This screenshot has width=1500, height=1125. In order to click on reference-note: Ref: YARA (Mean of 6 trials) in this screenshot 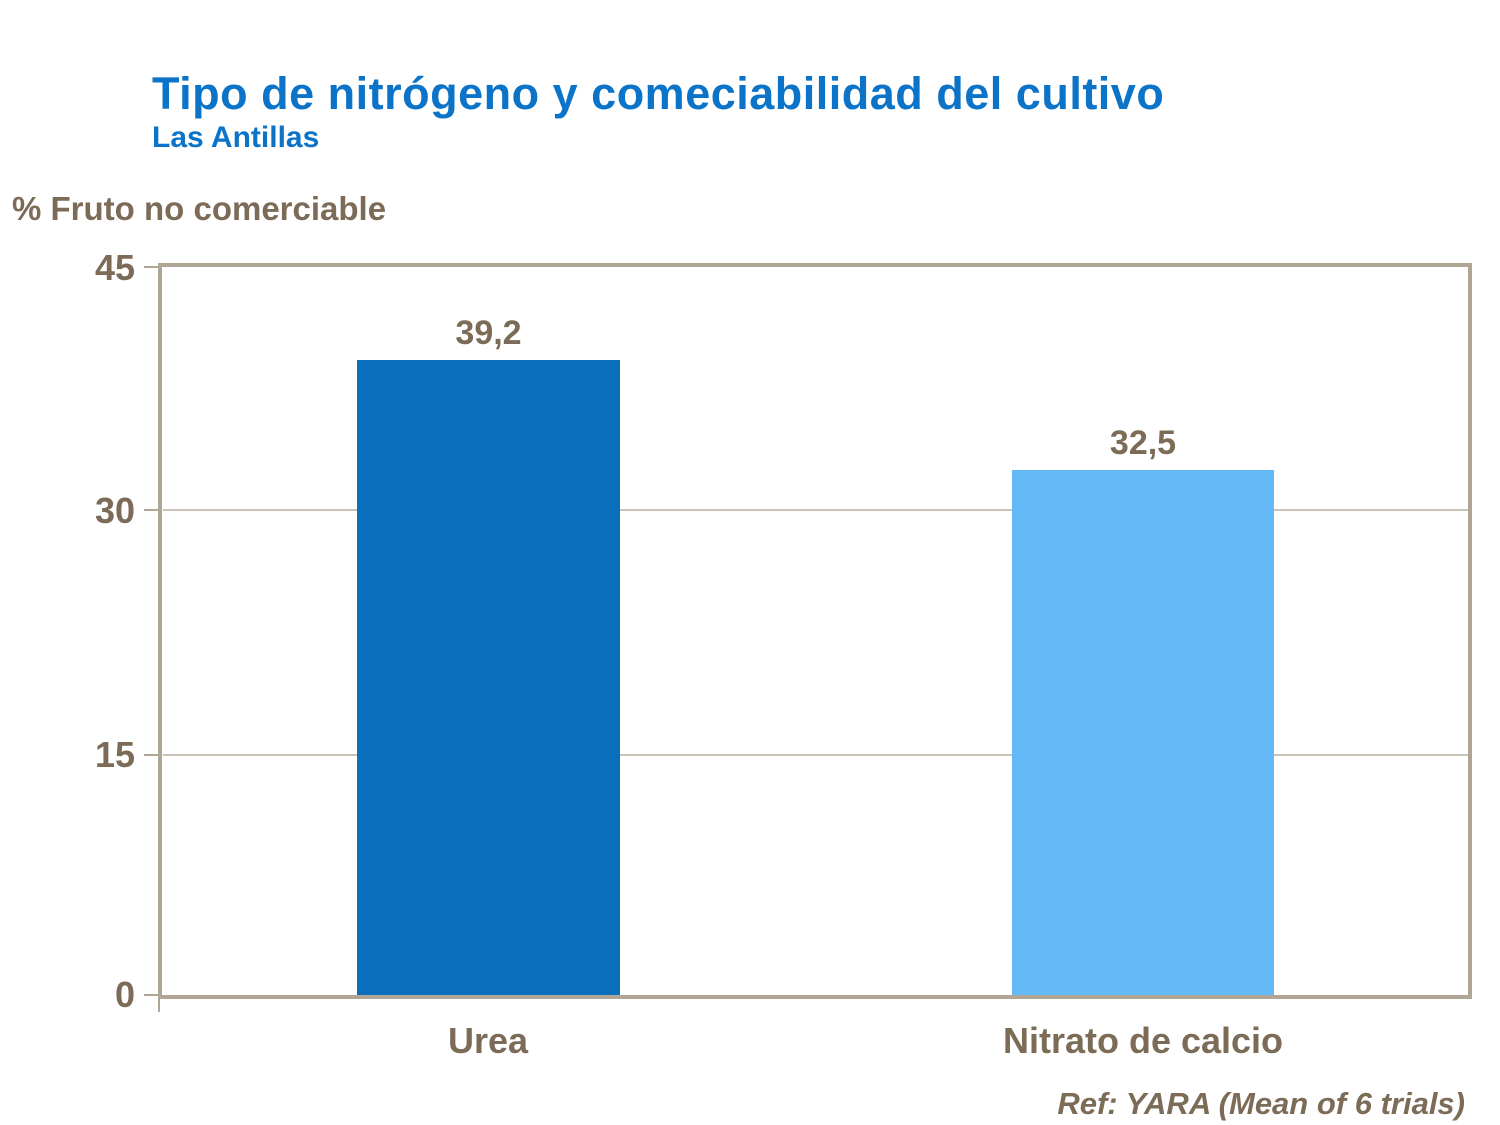, I will do `click(1261, 1103)`.